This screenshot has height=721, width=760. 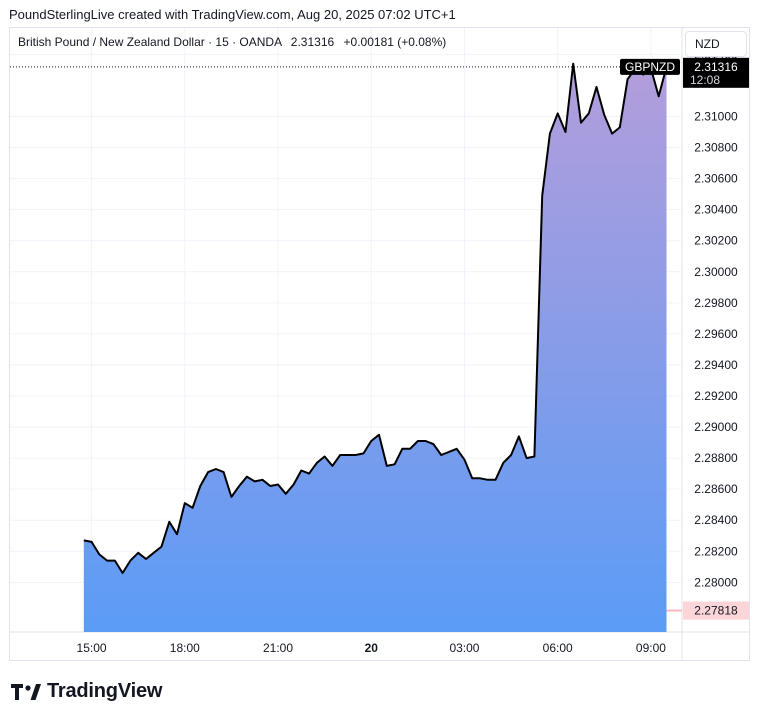 What do you see at coordinates (716, 241) in the screenshot?
I see `y-tick-label: 2.30200` at bounding box center [716, 241].